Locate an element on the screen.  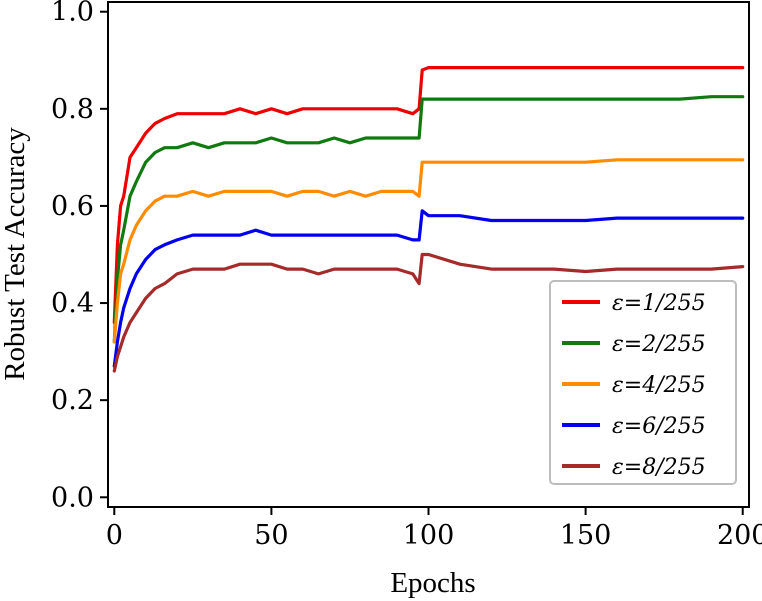
x-tick-label: 100 is located at coordinates (429, 535).